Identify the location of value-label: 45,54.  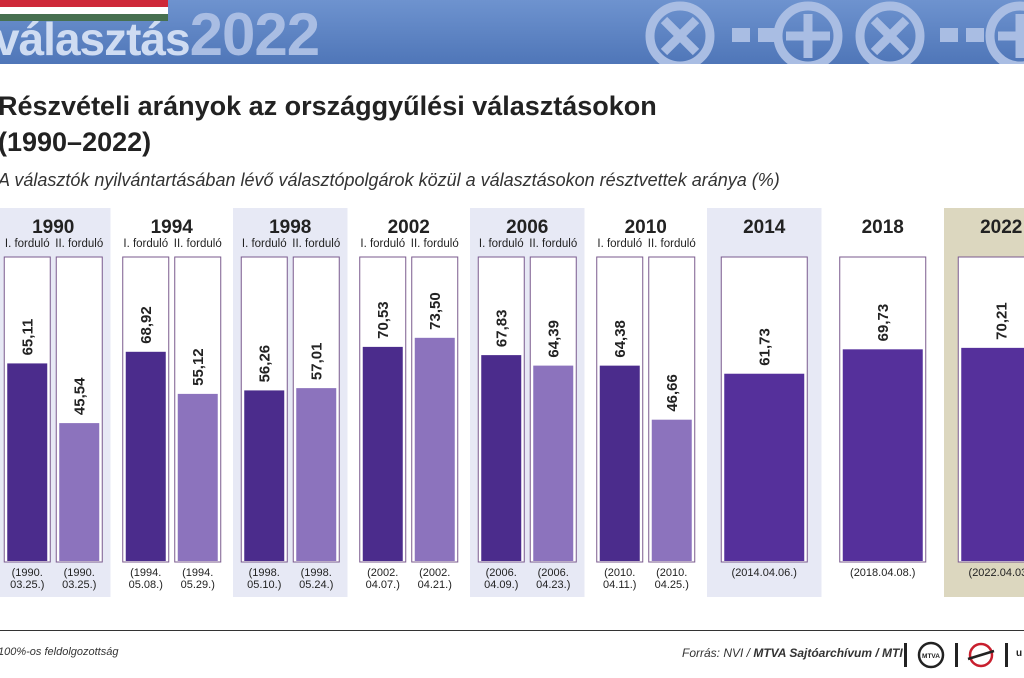
(80, 396).